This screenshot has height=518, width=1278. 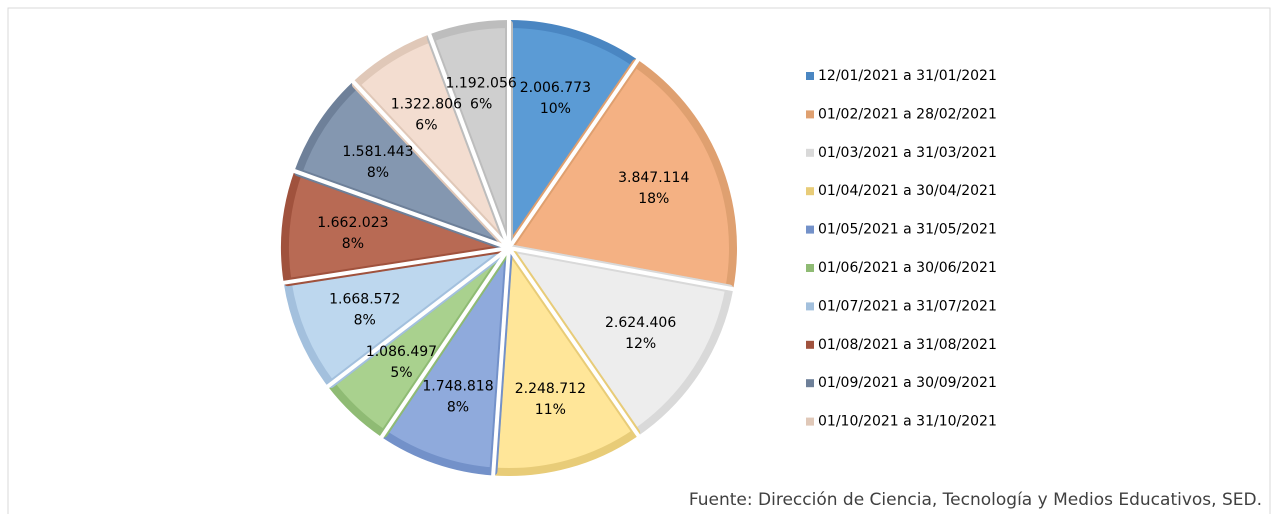 I want to click on data-label: 1.322.806, so click(x=426, y=105).